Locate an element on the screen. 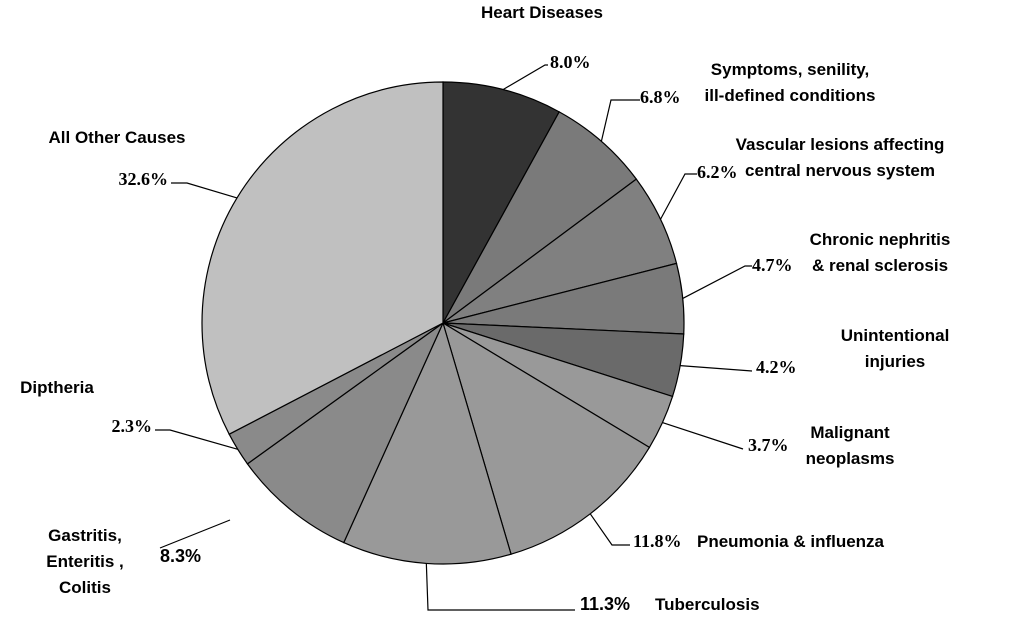  value-label: 2.3% is located at coordinates (132, 426).